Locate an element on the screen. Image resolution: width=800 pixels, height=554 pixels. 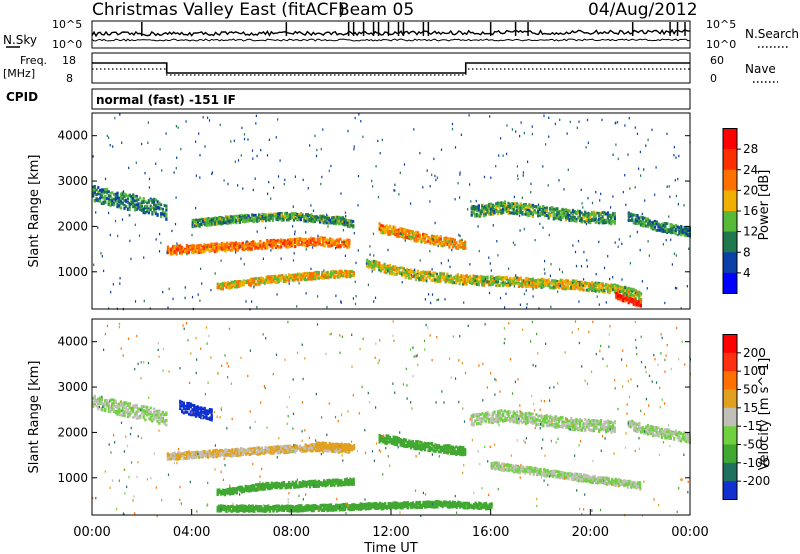
nsky-label: N.Sky is located at coordinates (20, 40).